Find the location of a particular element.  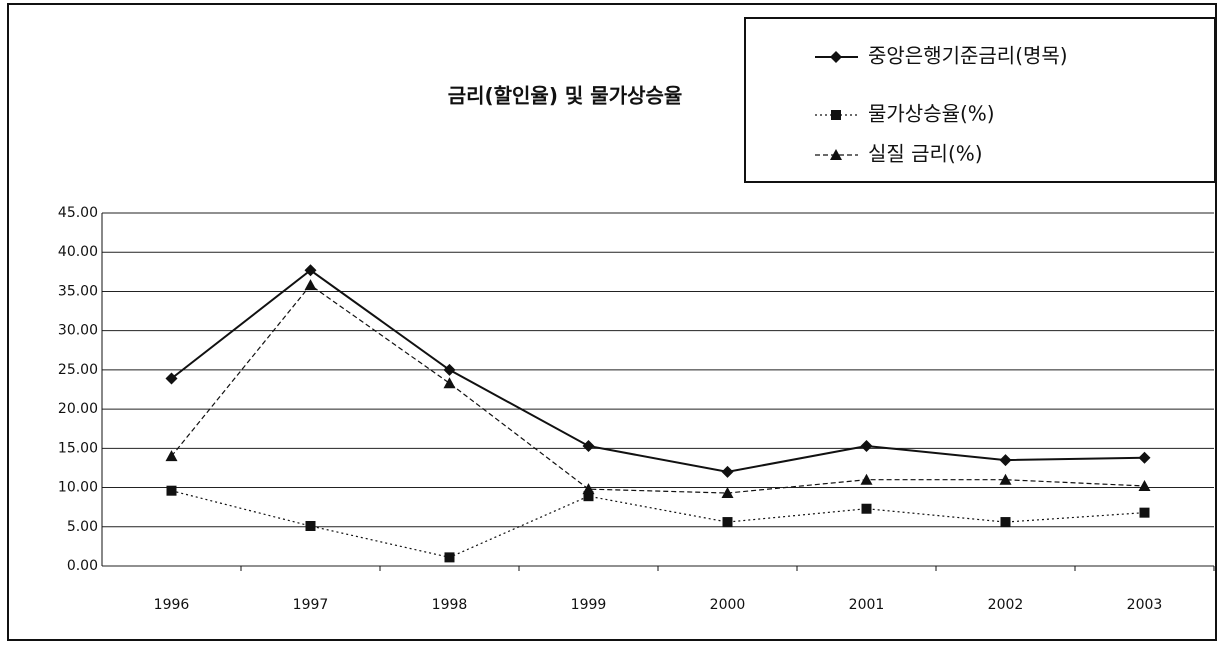

y-tick-label: 45.00 is located at coordinates (78, 213).